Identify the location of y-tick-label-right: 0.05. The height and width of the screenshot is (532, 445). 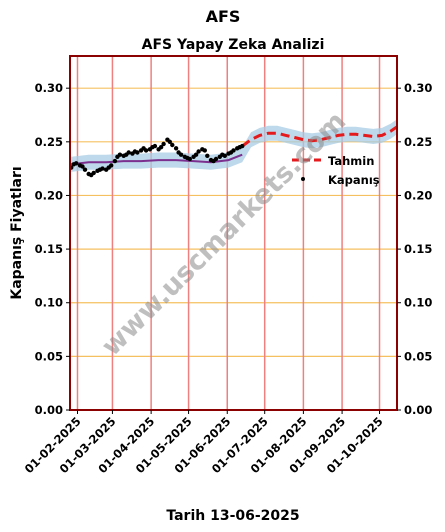
(418, 356).